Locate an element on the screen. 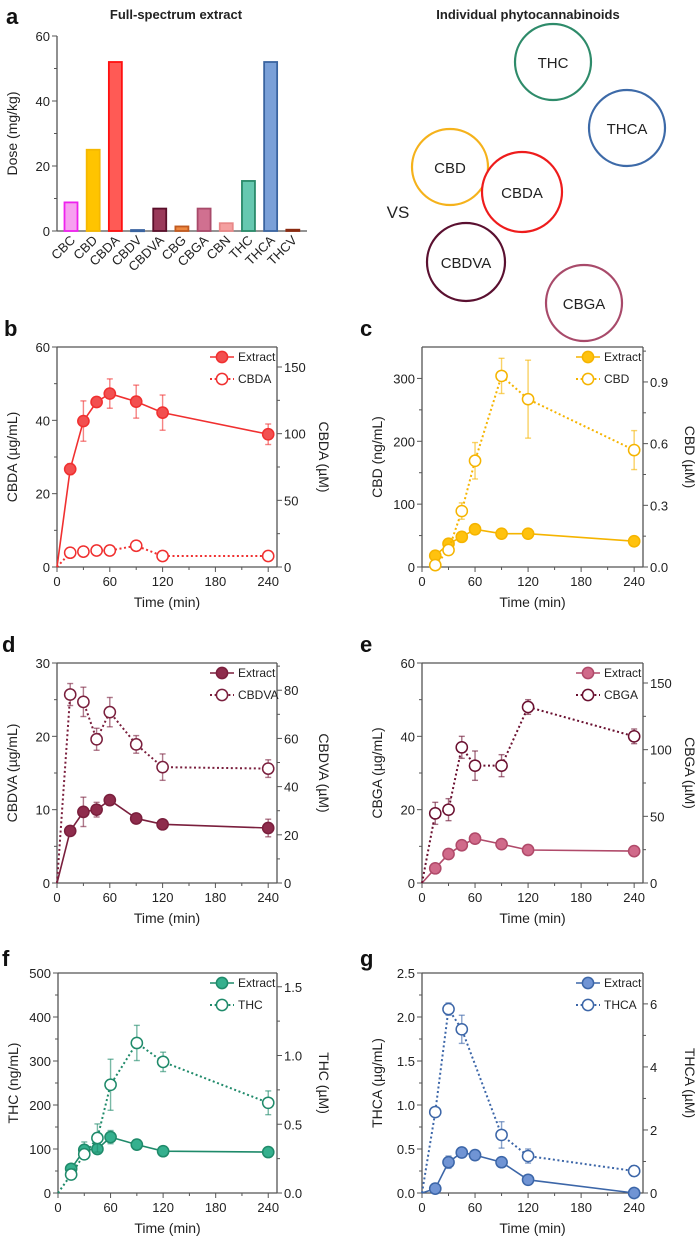 This screenshot has width=696, height=1239. circle-thca is located at coordinates (627, 128).